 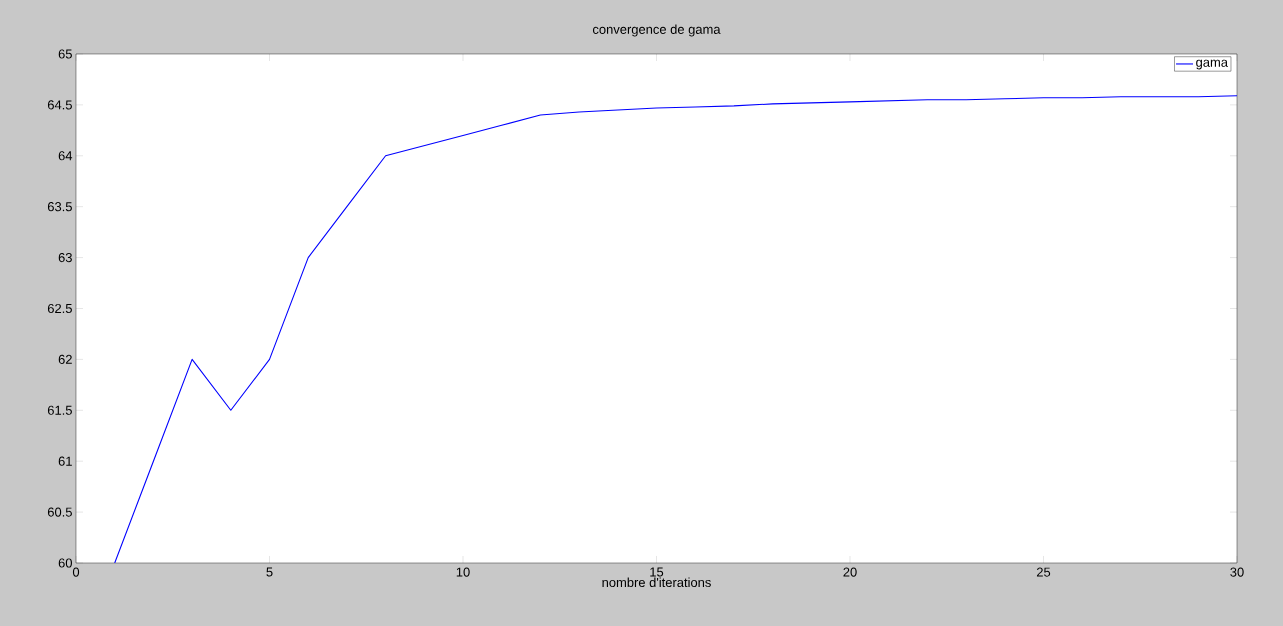 What do you see at coordinates (59, 512) in the screenshot?
I see `y-tick-label: 60.5` at bounding box center [59, 512].